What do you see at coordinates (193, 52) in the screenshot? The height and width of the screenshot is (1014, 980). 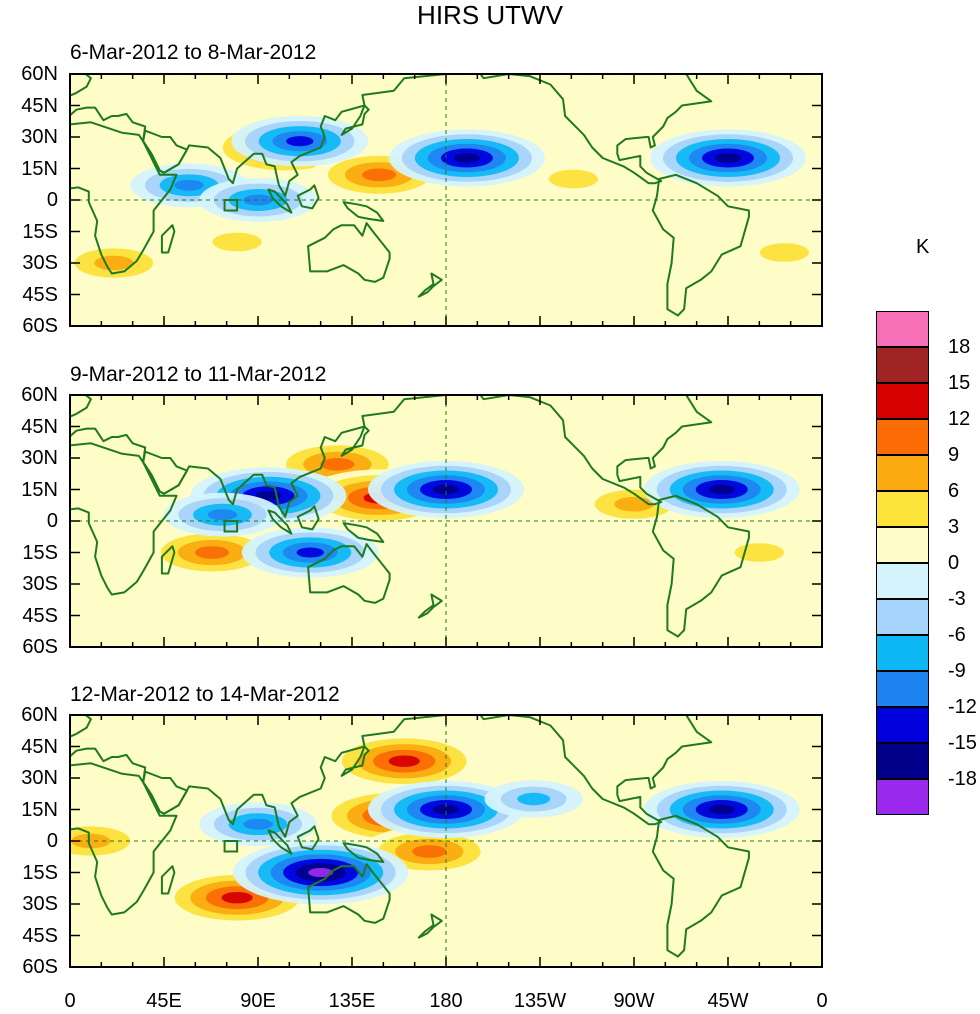 I see `panel-title: 6-Mar-2012 to 8-Mar-2012` at bounding box center [193, 52].